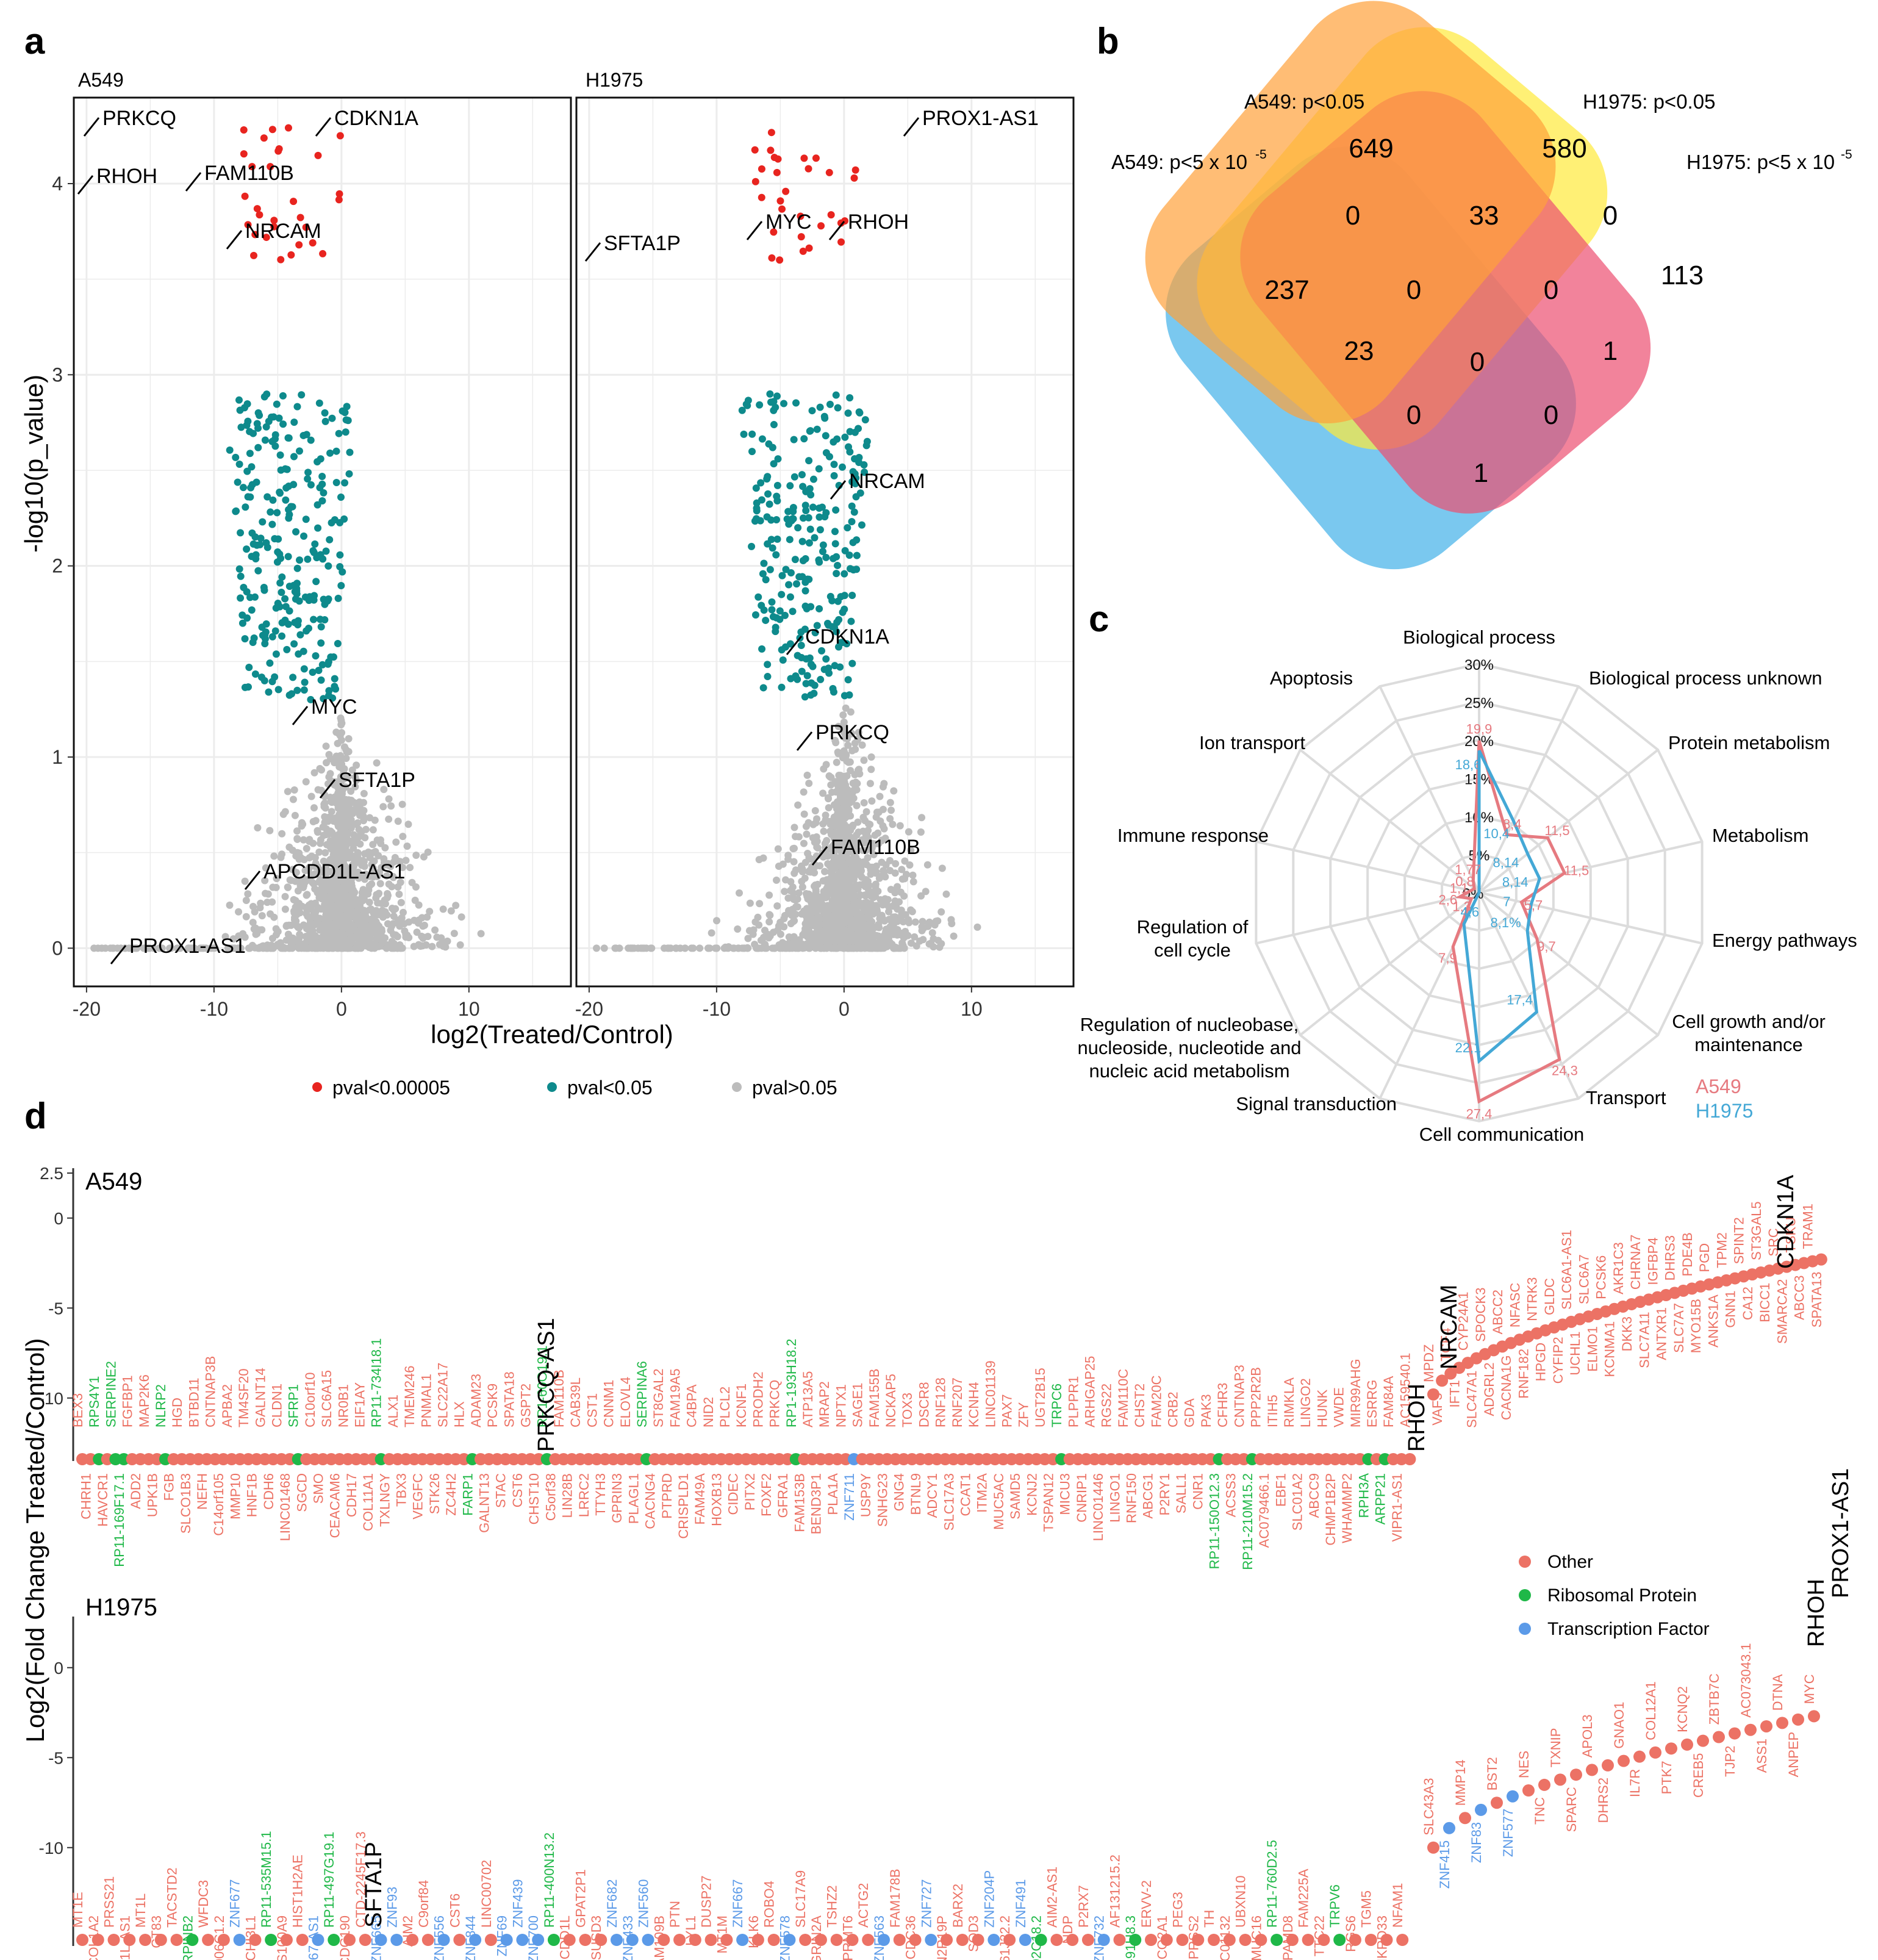 The height and width of the screenshot is (1960, 1878). What do you see at coordinates (770, 1904) in the screenshot?
I see `gene-label: ROBO4` at bounding box center [770, 1904].